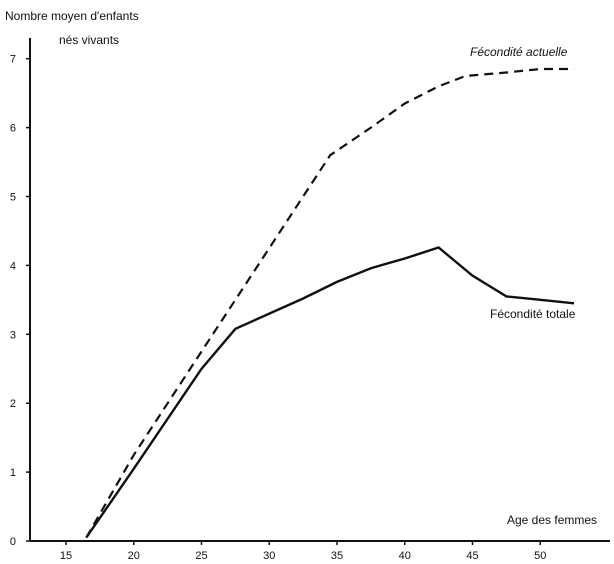  I want to click on x-tick-label: 40, so click(405, 556).